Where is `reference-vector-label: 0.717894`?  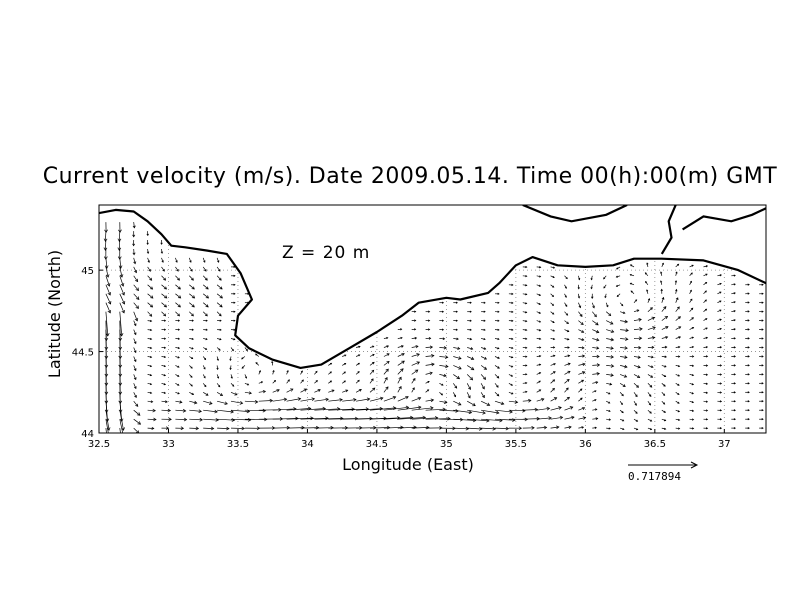
reference-vector-label: 0.717894 is located at coordinates (654, 476).